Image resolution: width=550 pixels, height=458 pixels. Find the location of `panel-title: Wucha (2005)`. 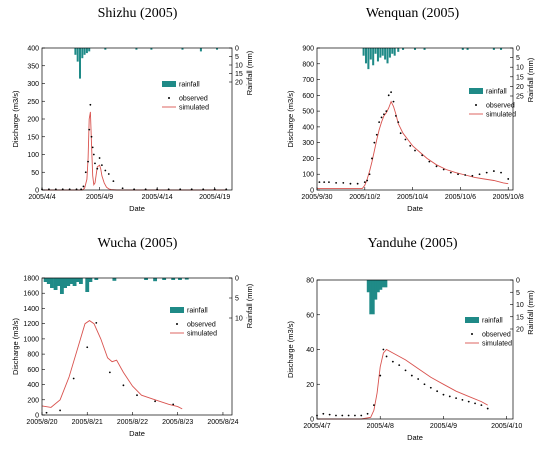

panel-title: Wucha (2005) is located at coordinates (137, 243).